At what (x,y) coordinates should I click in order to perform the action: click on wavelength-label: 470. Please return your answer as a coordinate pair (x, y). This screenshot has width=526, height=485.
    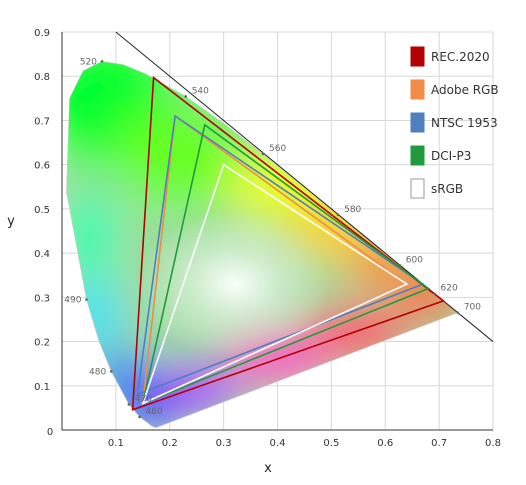
    Looking at the image, I should click on (143, 399).